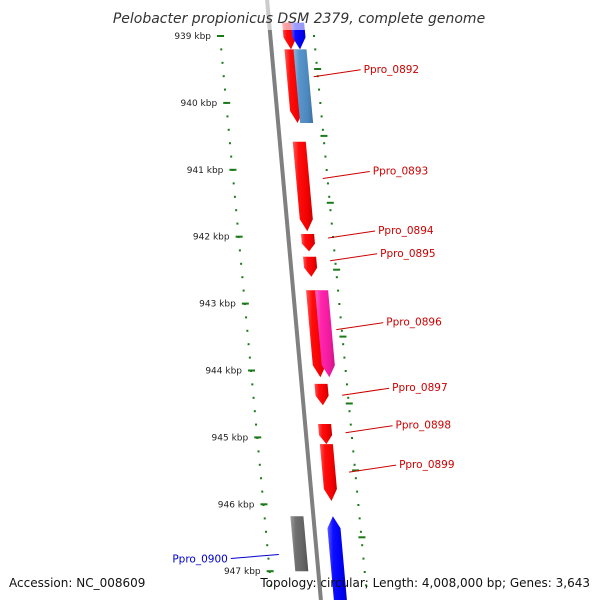 The height and width of the screenshot is (600, 600). I want to click on gene-label: Ppro_0898, so click(423, 426).